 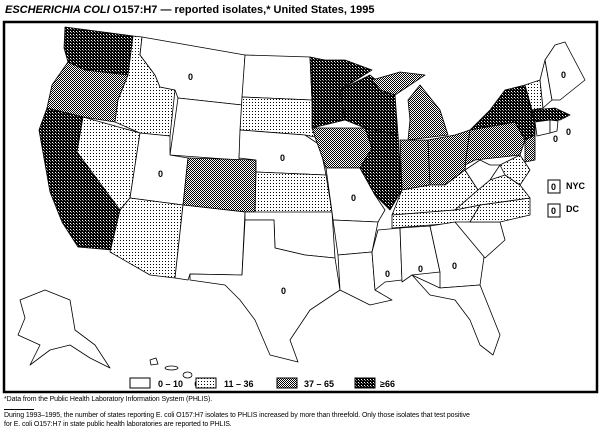 I want to click on zero-label-ms: 0, so click(x=387, y=274).